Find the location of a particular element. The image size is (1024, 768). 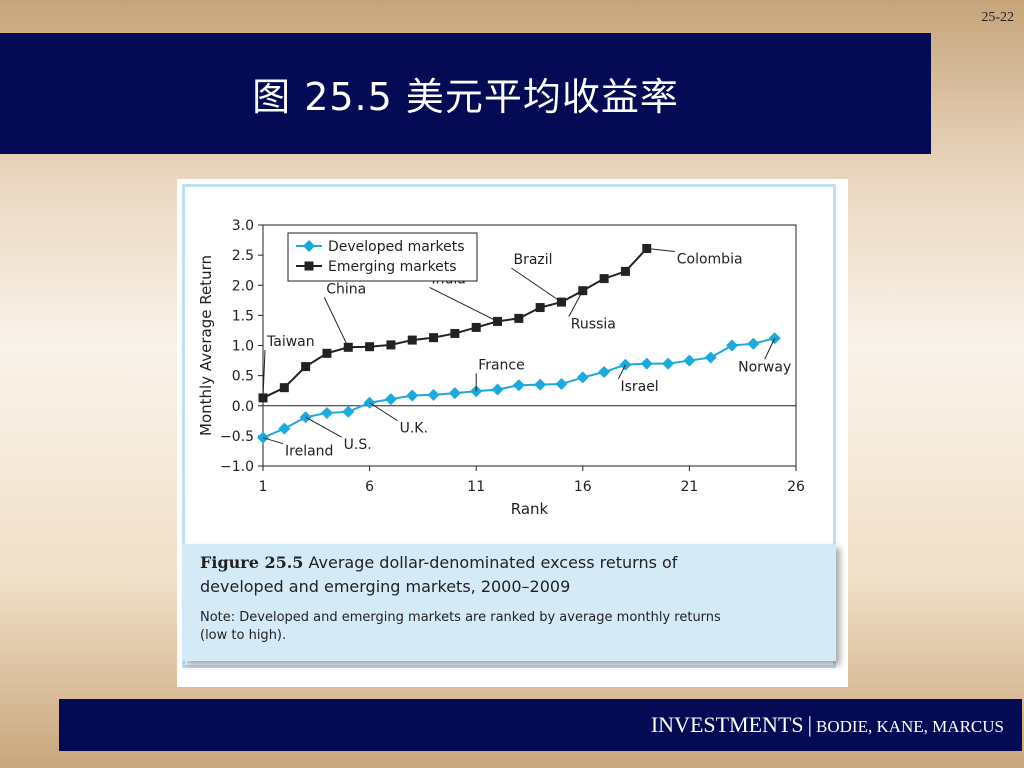

x-tick-label: 16 is located at coordinates (583, 487).